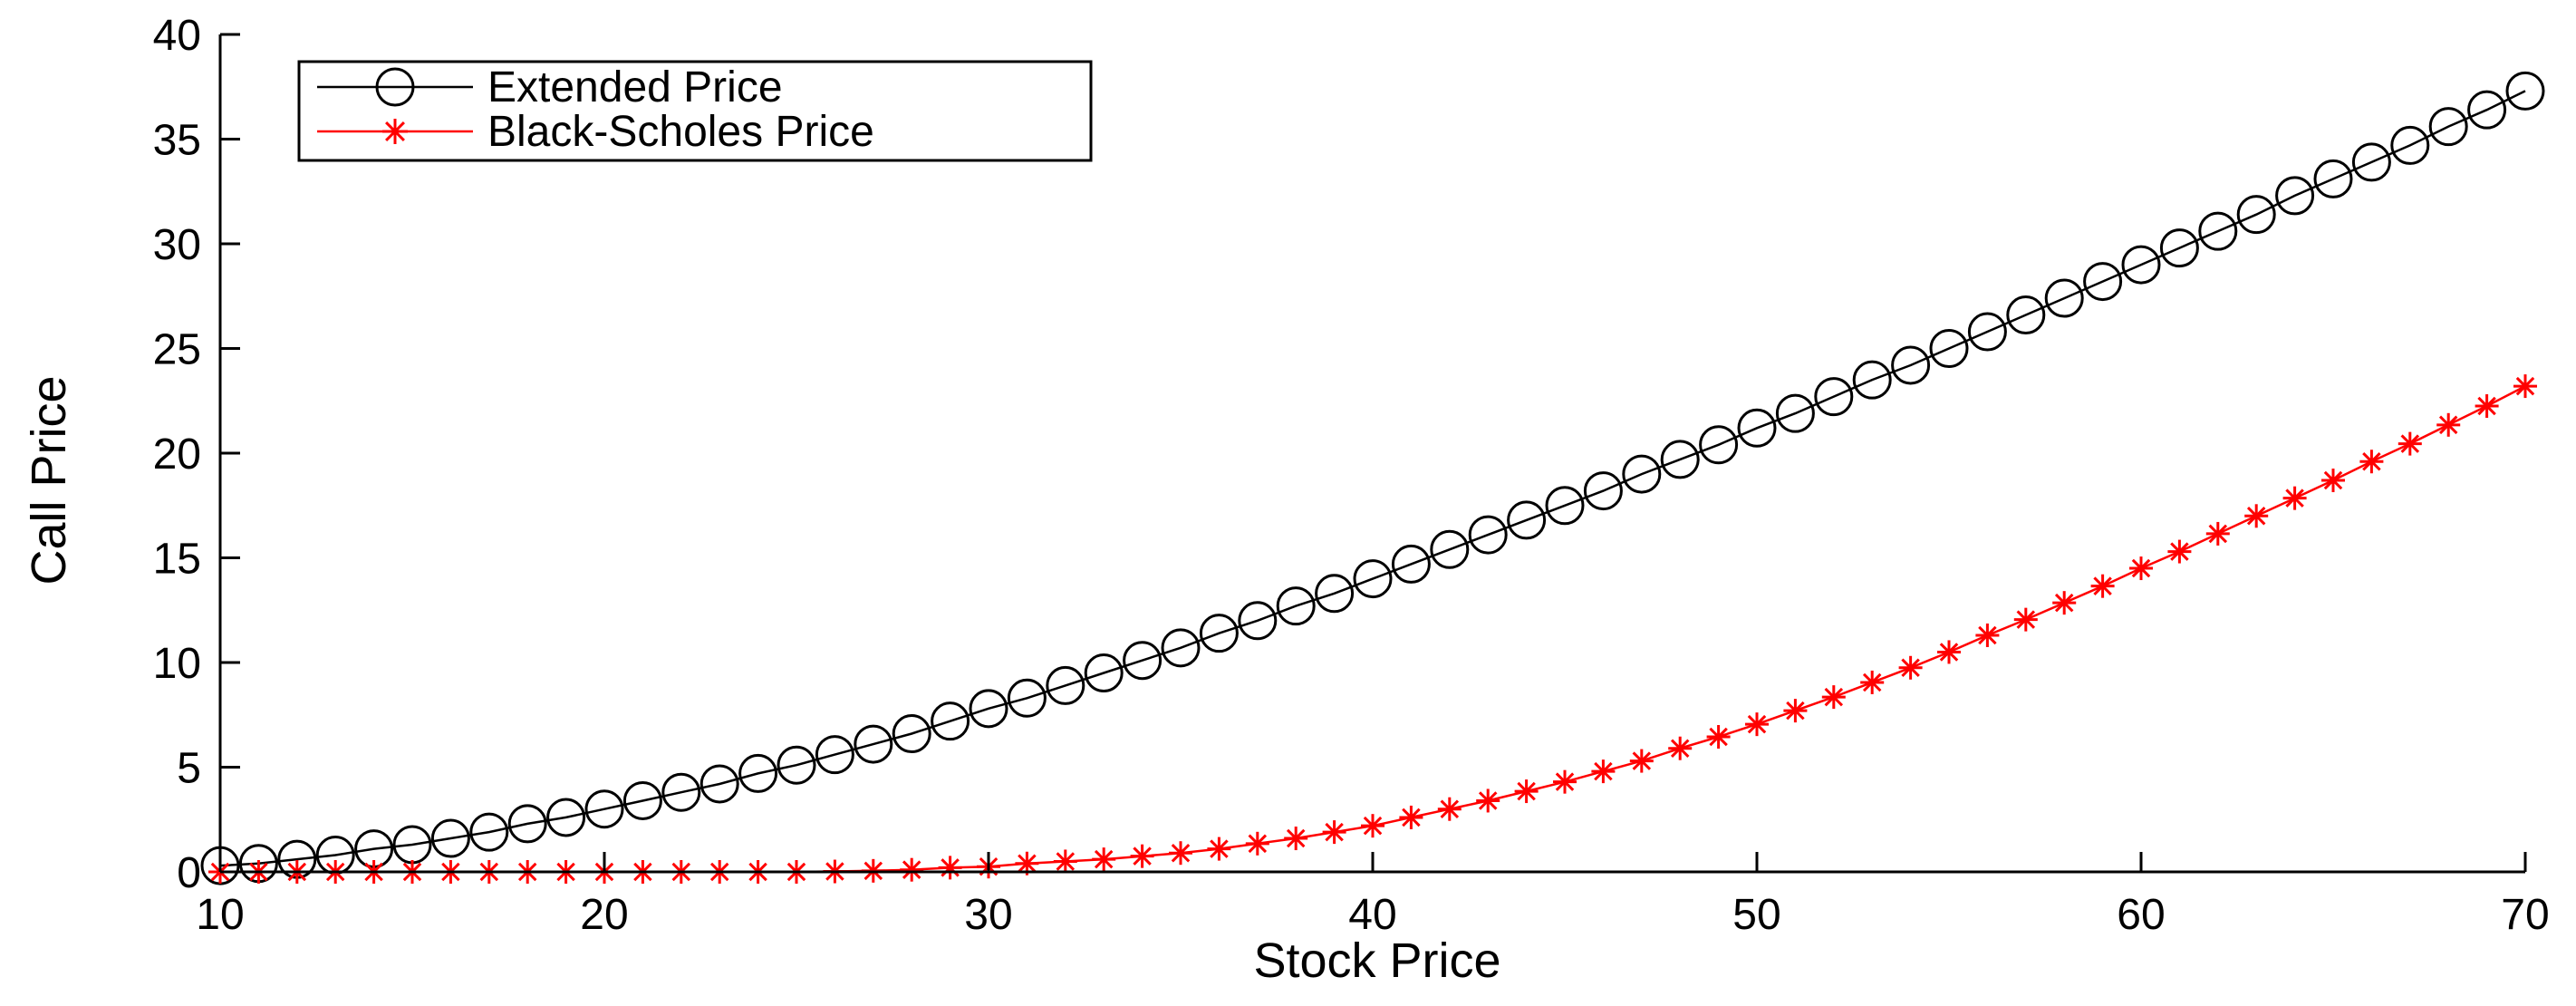 The height and width of the screenshot is (1006, 2576). What do you see at coordinates (1372, 915) in the screenshot?
I see `x-tick-label: 40` at bounding box center [1372, 915].